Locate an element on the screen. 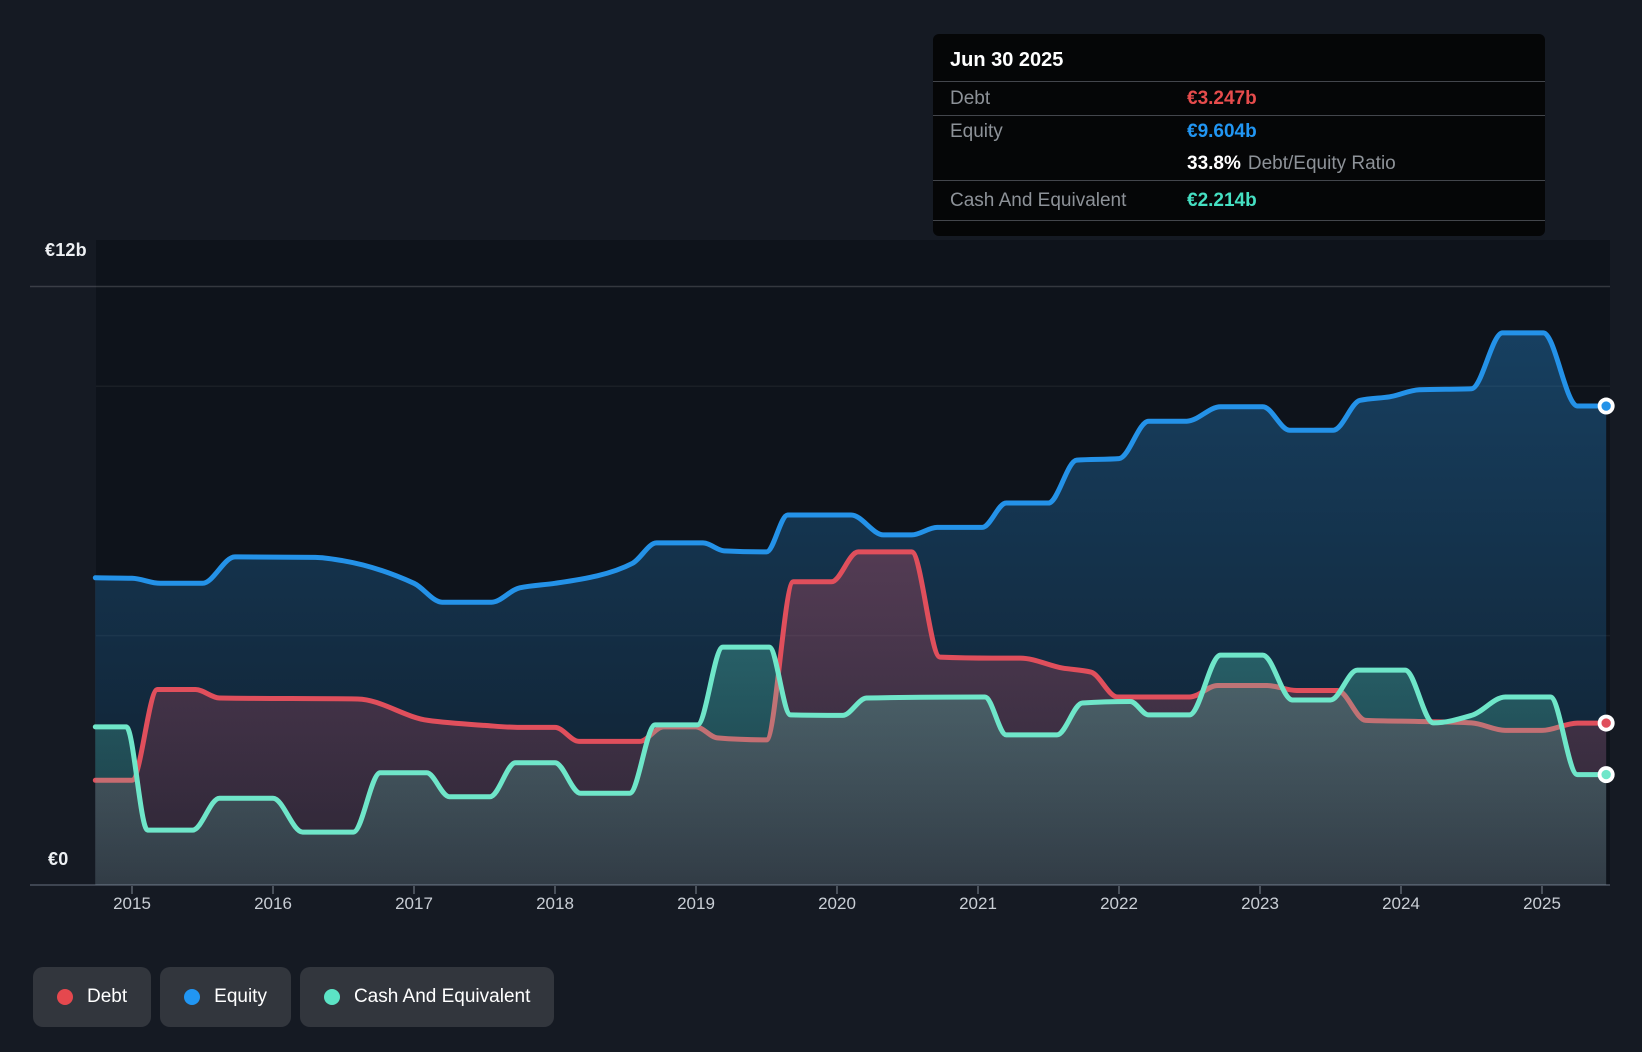  tooltip-debt-label: Debt is located at coordinates (970, 98).